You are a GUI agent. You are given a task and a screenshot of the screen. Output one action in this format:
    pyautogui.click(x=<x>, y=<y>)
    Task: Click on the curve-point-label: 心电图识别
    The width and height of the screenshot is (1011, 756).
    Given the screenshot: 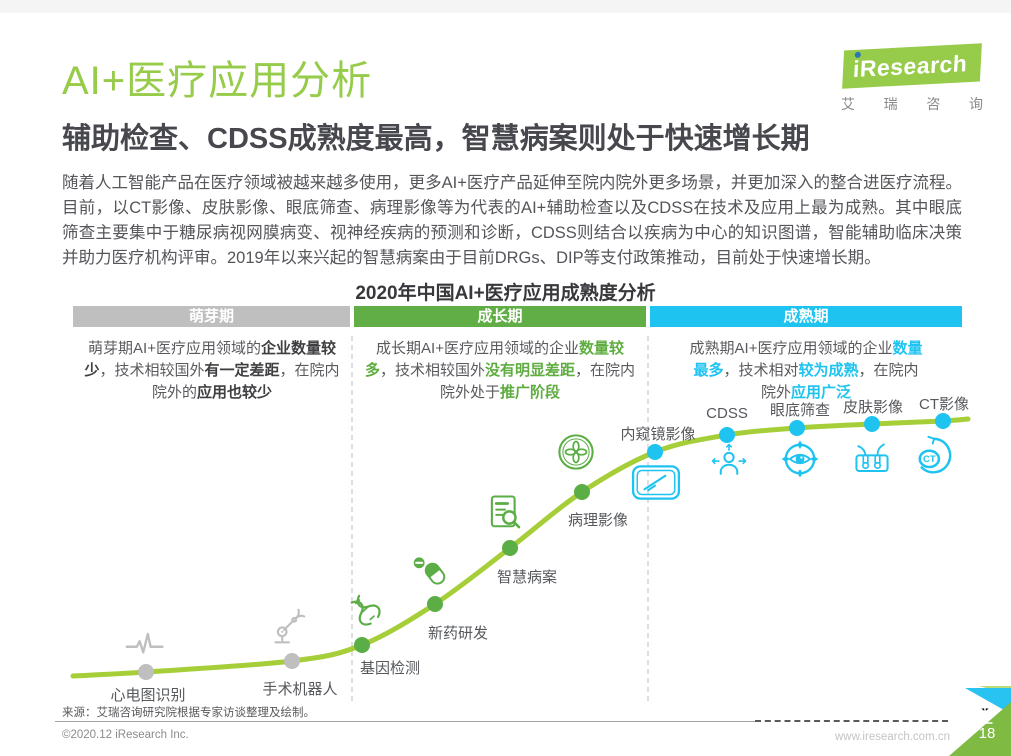 What is the action you would take?
    pyautogui.click(x=148, y=695)
    